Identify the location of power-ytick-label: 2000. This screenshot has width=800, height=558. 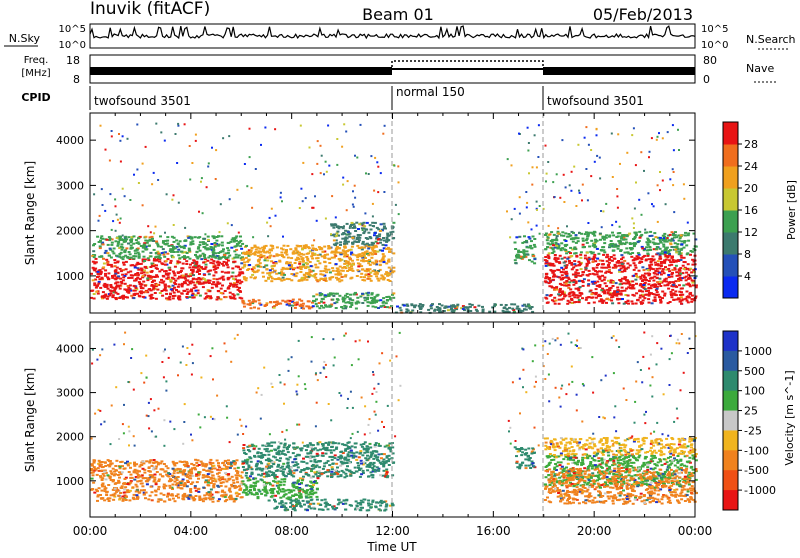
(70, 231).